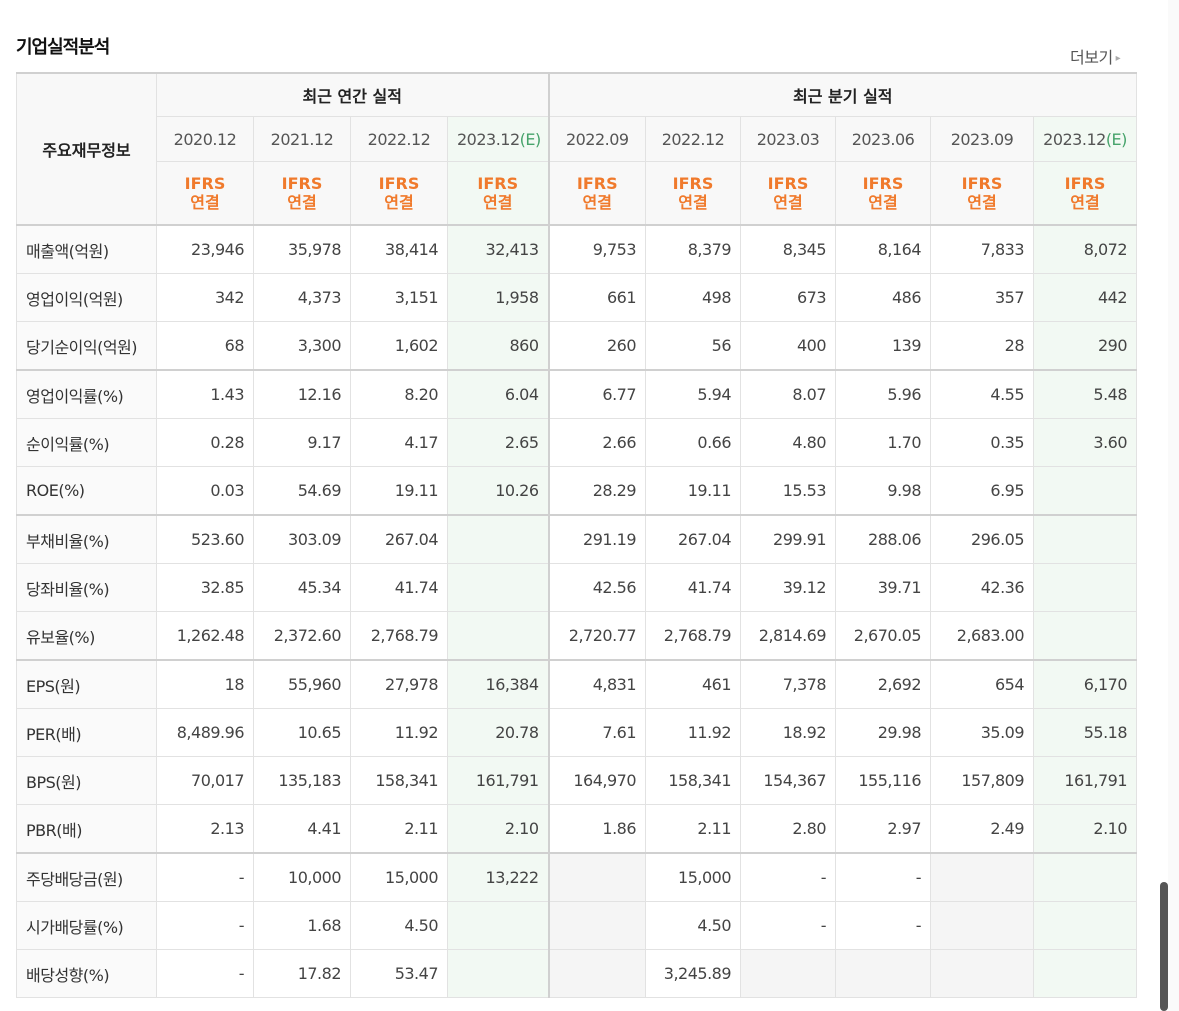 The width and height of the screenshot is (1179, 1011). Describe the element at coordinates (693, 973) in the screenshot. I see `table-cell: 3,245.89` at that location.